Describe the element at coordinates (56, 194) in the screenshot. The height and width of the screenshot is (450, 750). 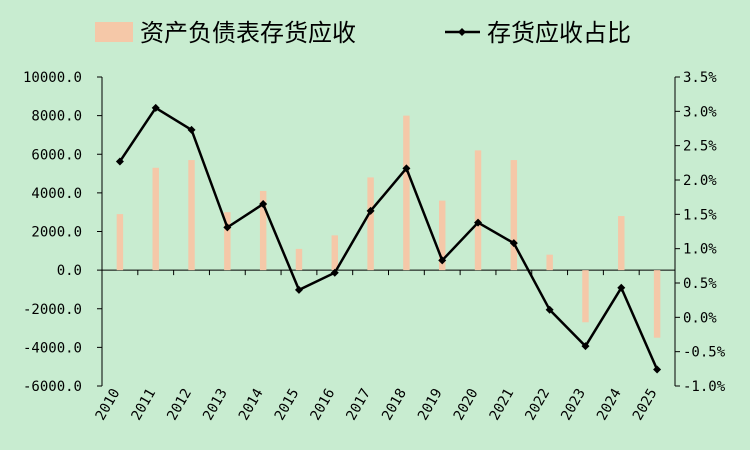
I see `left-tick-label: 4000.0` at that location.